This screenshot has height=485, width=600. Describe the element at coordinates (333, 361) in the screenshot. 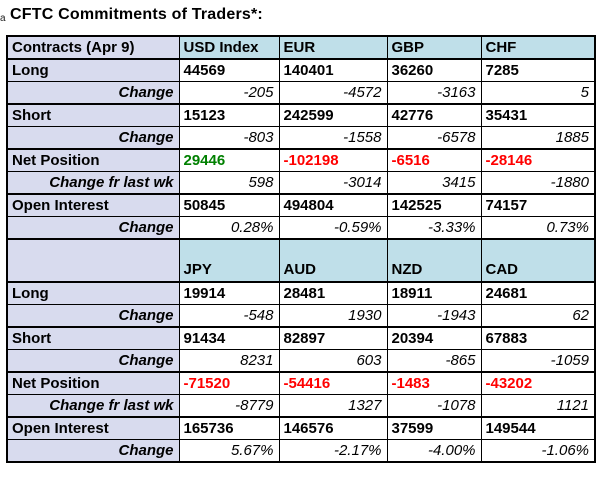

I see `value-cell: 603` at that location.